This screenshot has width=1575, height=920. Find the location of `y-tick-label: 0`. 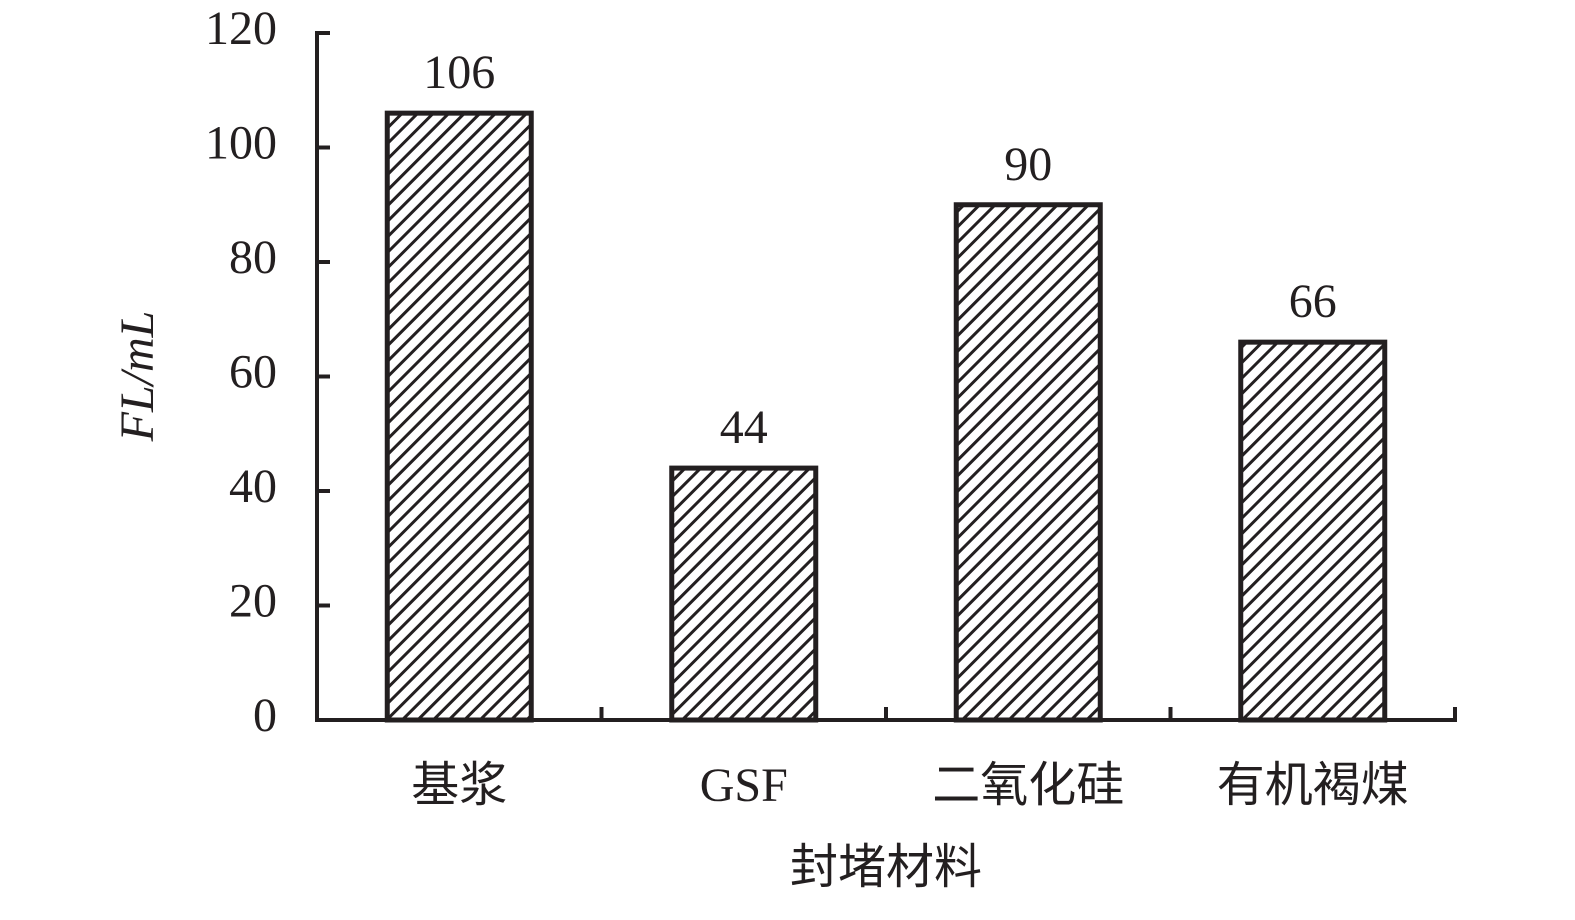

y-tick-label: 0 is located at coordinates (265, 715).